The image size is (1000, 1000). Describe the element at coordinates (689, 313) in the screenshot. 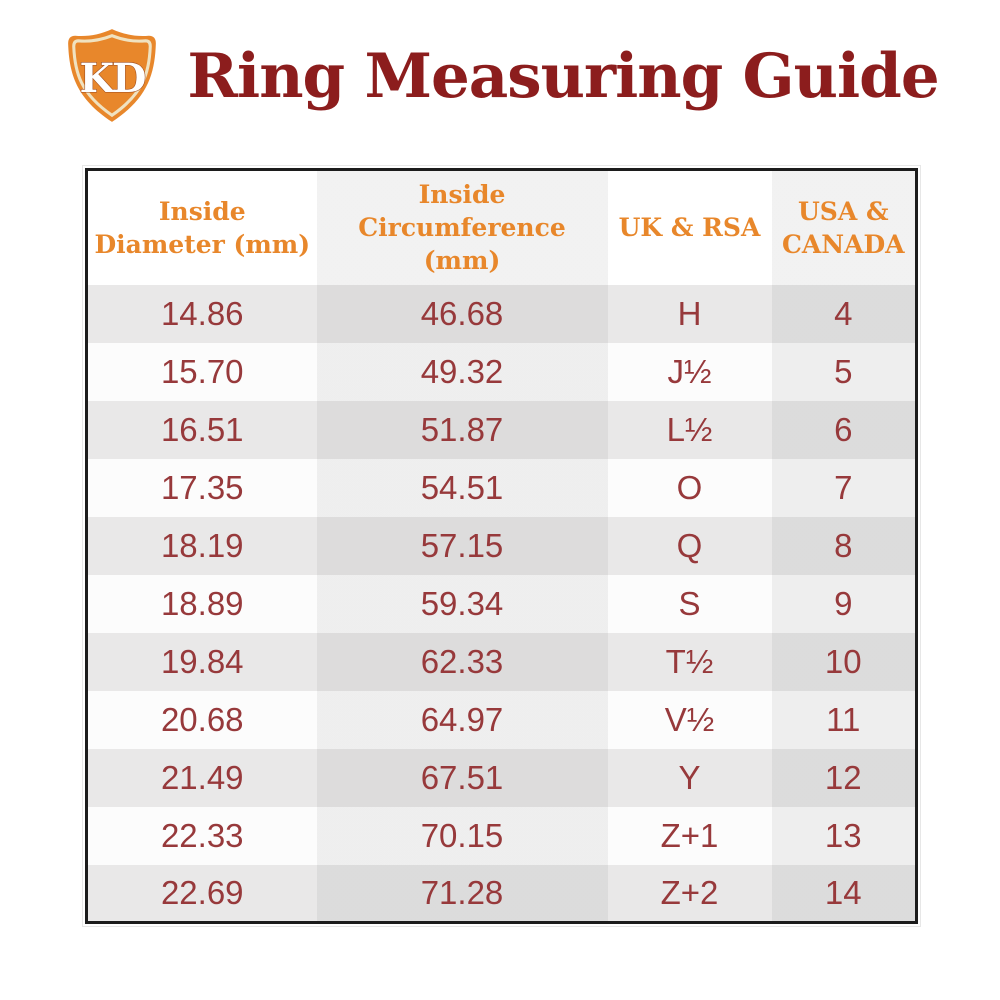

I see `table-cell: H` at that location.